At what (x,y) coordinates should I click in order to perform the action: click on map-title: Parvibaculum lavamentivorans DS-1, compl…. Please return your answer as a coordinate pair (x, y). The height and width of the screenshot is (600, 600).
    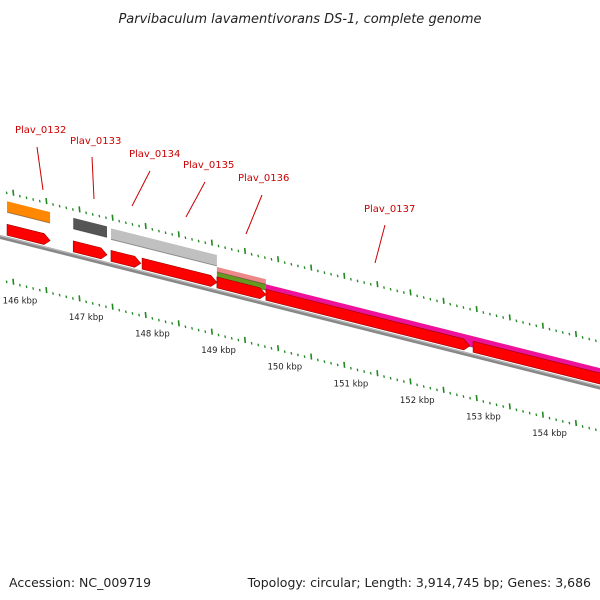
    Looking at the image, I should click on (299, 19).